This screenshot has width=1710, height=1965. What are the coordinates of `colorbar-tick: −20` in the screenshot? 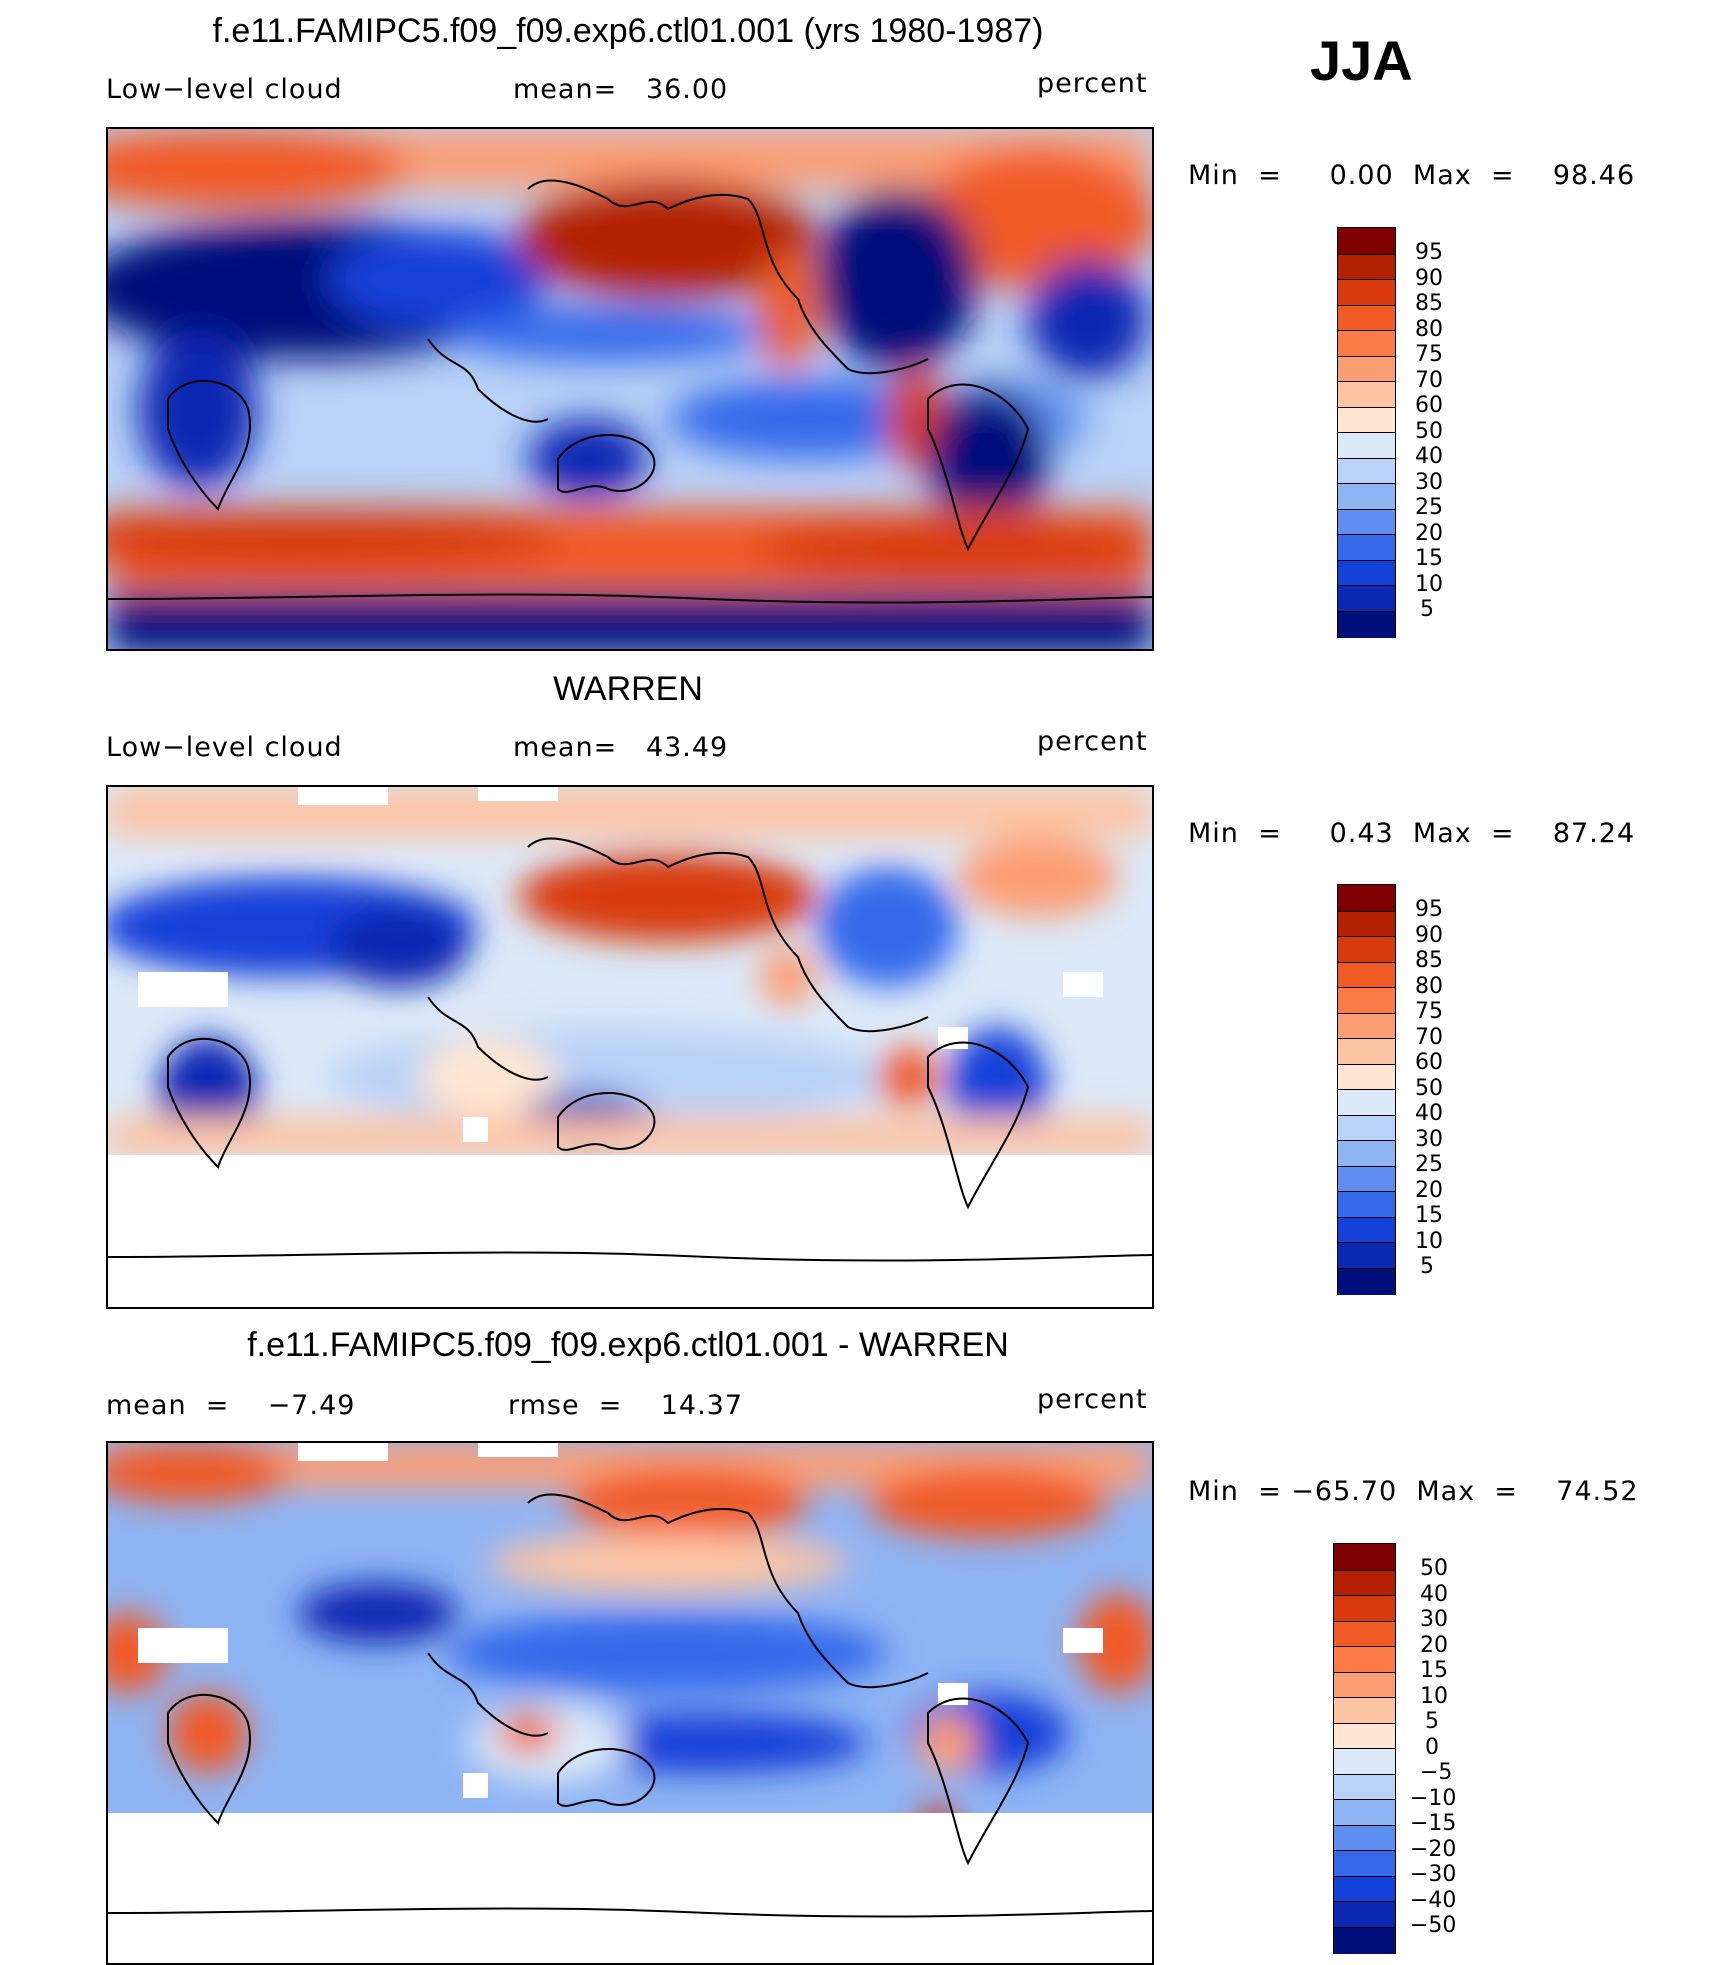 It's located at (1433, 1849).